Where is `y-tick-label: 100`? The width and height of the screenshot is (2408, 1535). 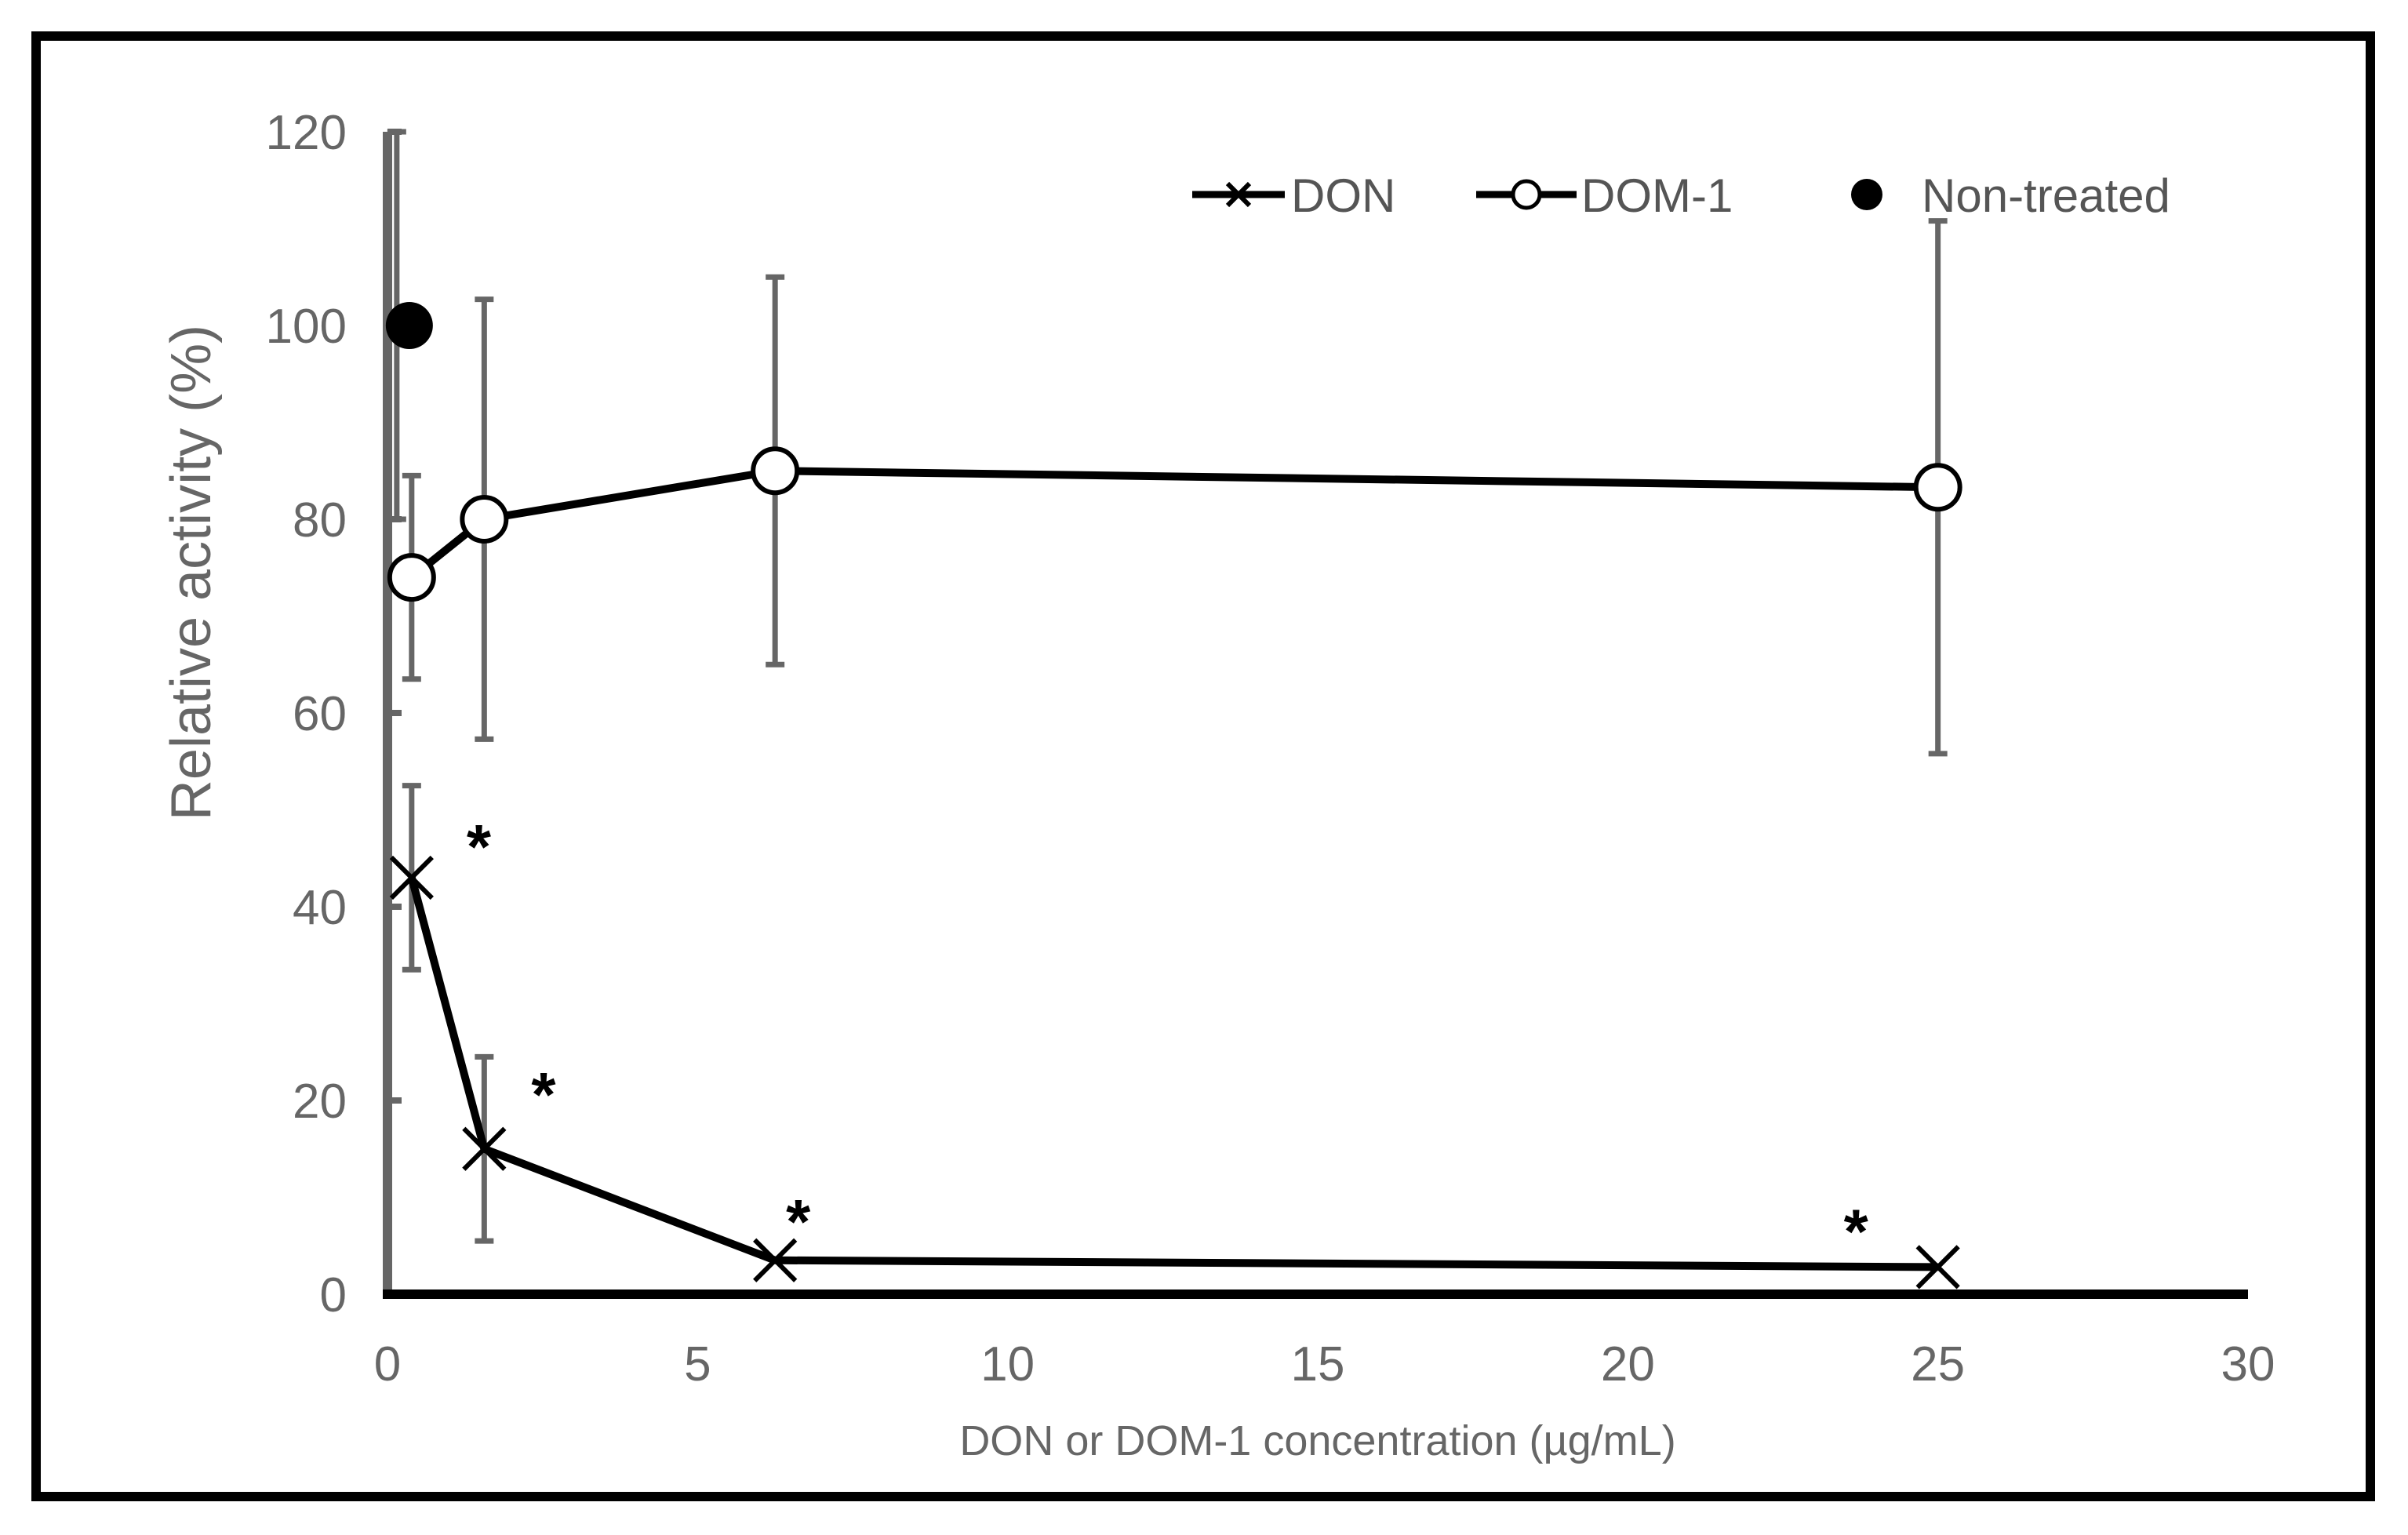 y-tick-label: 100 is located at coordinates (306, 327).